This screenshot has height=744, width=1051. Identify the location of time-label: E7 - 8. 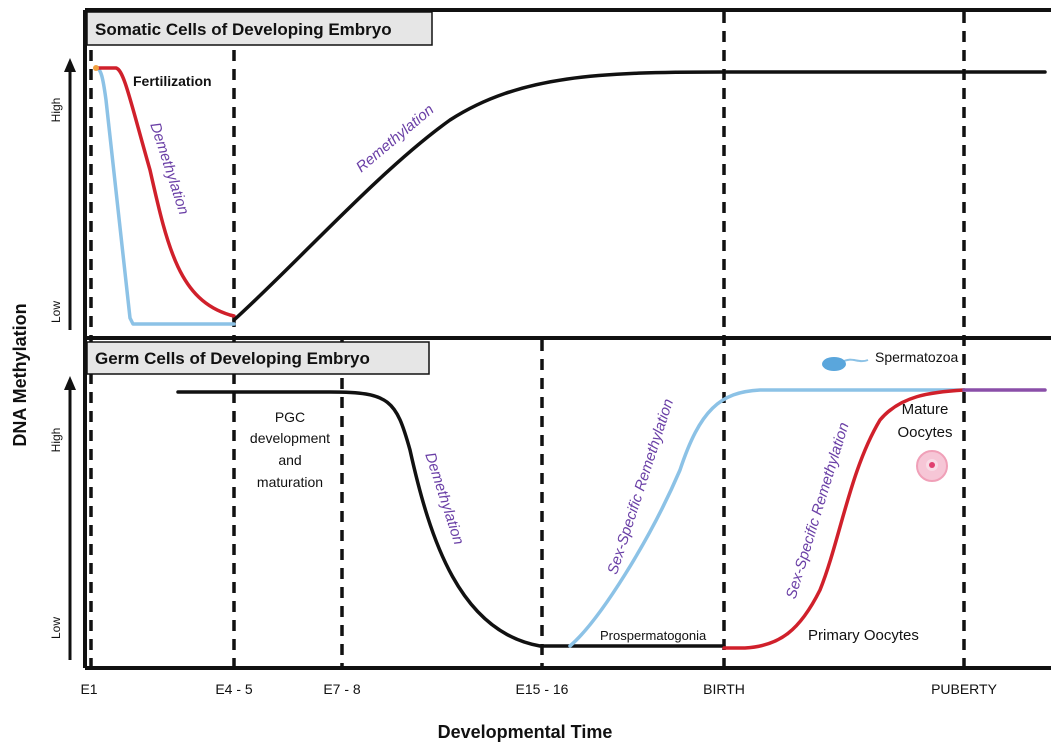
(342, 689).